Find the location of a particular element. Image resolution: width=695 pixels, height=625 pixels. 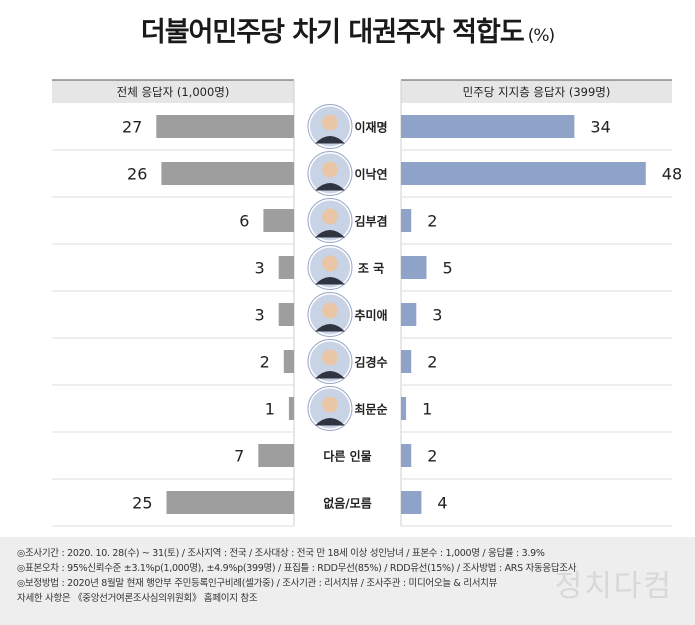

right-header-label: 민주당 지지층 응답자 (399명) is located at coordinates (537, 92).